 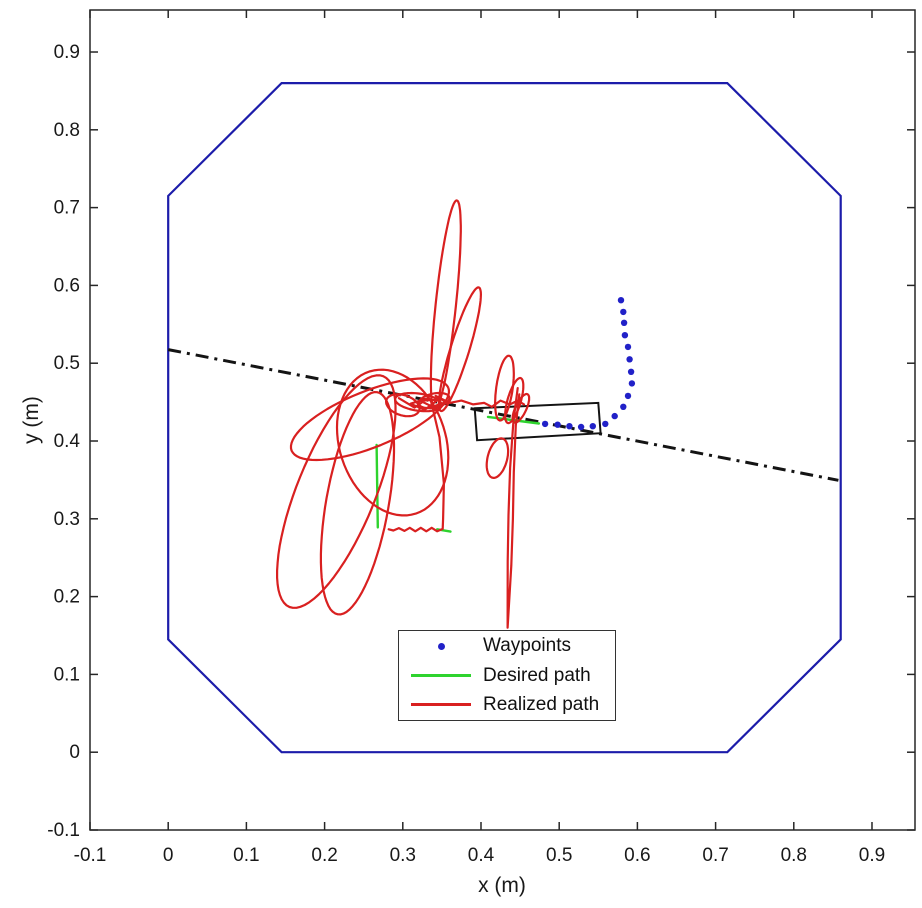 What do you see at coordinates (67, 130) in the screenshot?
I see `y-tick-label: 0.8` at bounding box center [67, 130].